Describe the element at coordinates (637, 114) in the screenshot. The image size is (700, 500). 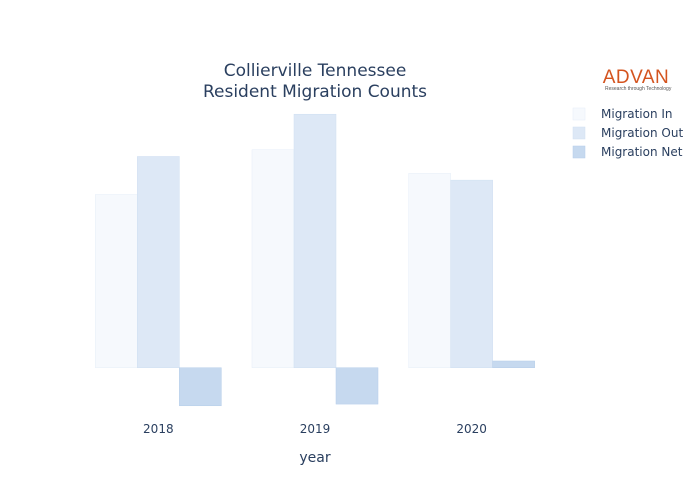
I see `legend-label: Migration In` at that location.